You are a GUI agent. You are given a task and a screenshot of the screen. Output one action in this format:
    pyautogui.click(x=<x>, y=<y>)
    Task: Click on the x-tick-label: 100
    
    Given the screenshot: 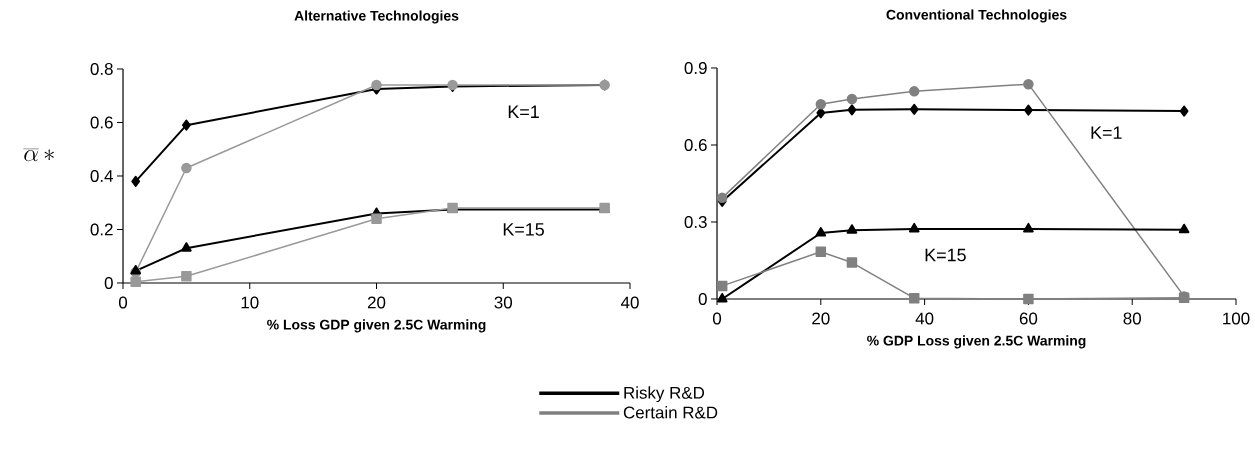 What is the action you would take?
    pyautogui.click(x=1236, y=318)
    